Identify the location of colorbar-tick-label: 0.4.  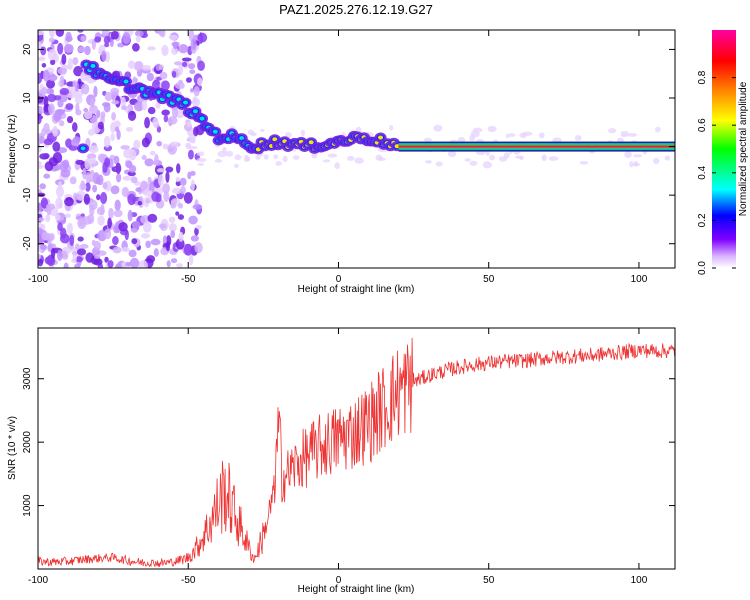
(702, 172).